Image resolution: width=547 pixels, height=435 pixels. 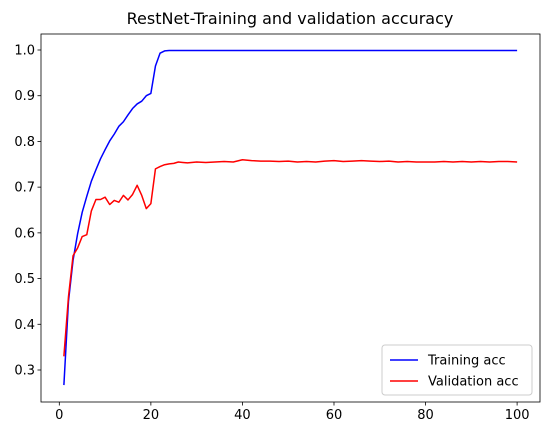 I want to click on y-tick-label: 0.7, so click(x=24, y=188).